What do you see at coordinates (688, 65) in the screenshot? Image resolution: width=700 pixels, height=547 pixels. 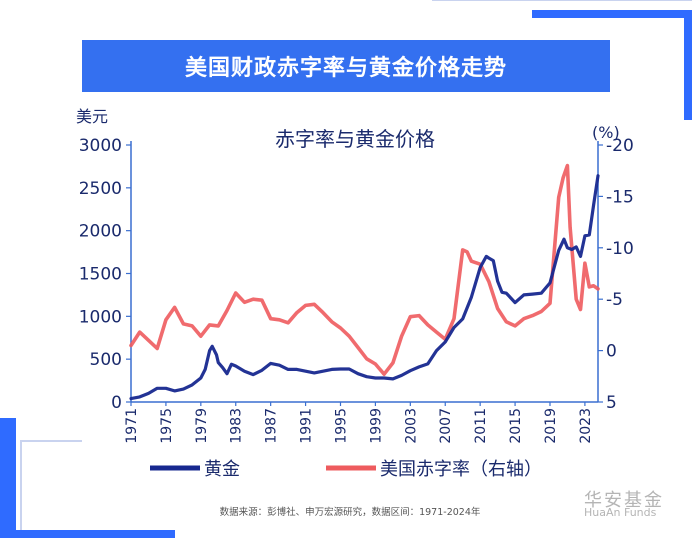 I see `decor-bar-right` at bounding box center [688, 65].